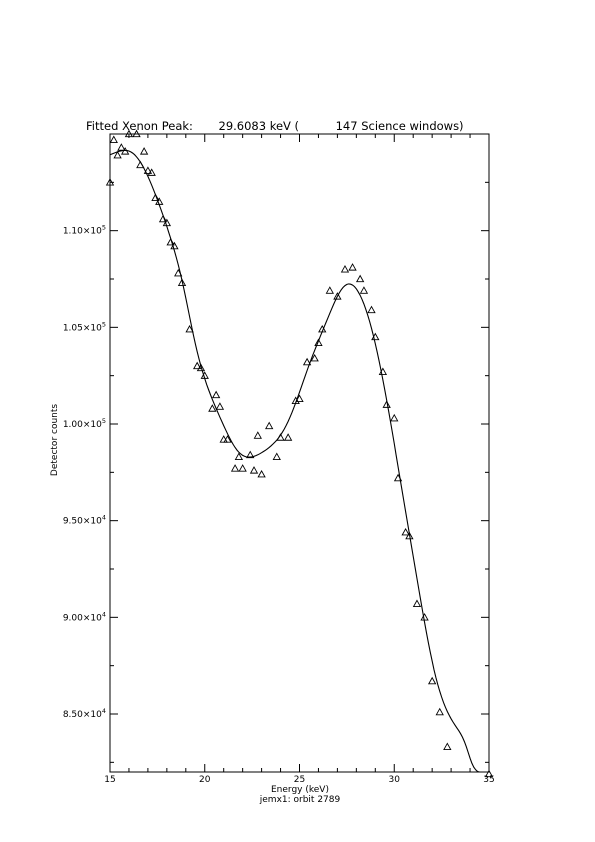  Describe the element at coordinates (84, 520) in the screenshot. I see `y-tick-label: 9.50×10⁴` at that location.